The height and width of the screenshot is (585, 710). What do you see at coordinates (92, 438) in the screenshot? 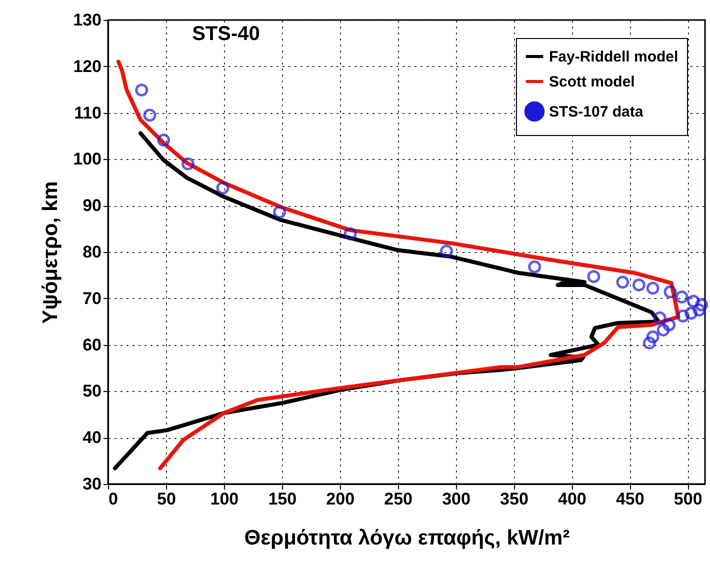
I see `y-tick-label: 40` at bounding box center [92, 438].